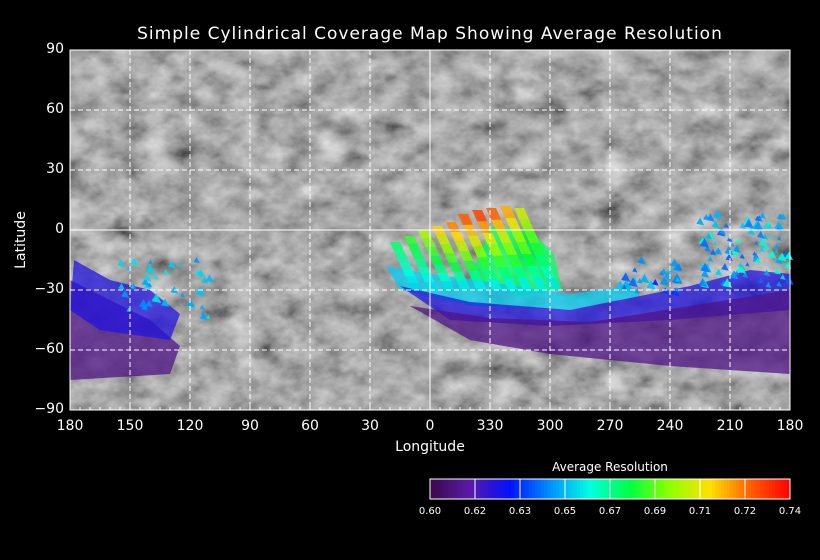 The width and height of the screenshot is (820, 560). I want to click on x-tick-label: 30, so click(370, 426).